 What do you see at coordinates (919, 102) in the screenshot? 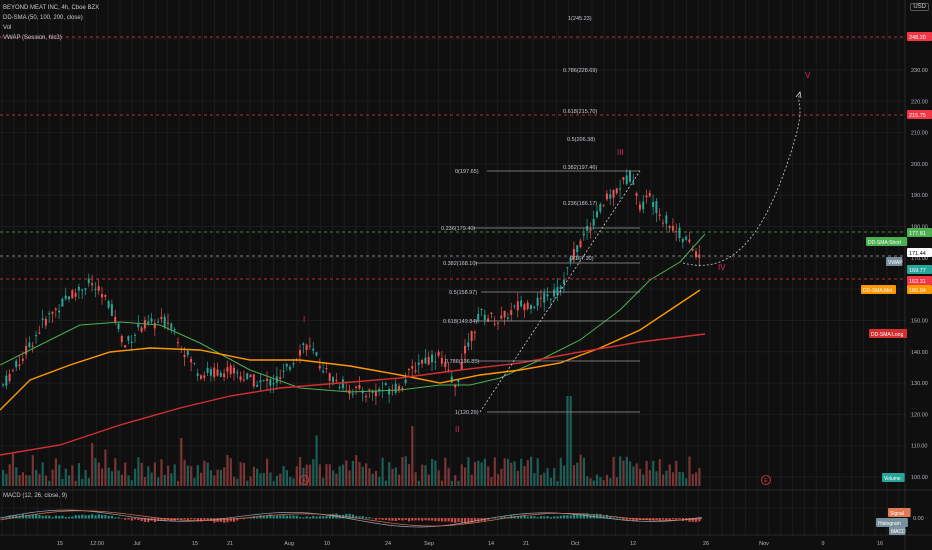
I see `price-tick: 220.00` at bounding box center [919, 102].